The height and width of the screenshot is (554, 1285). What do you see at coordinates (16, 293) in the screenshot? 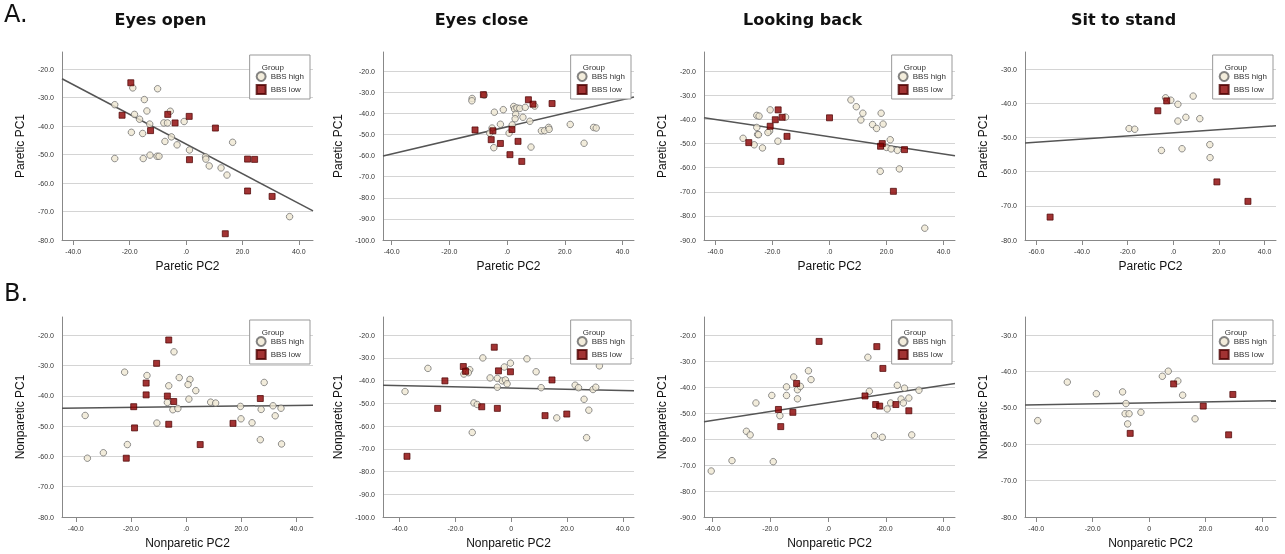
I see `text: B.` at bounding box center [16, 293].